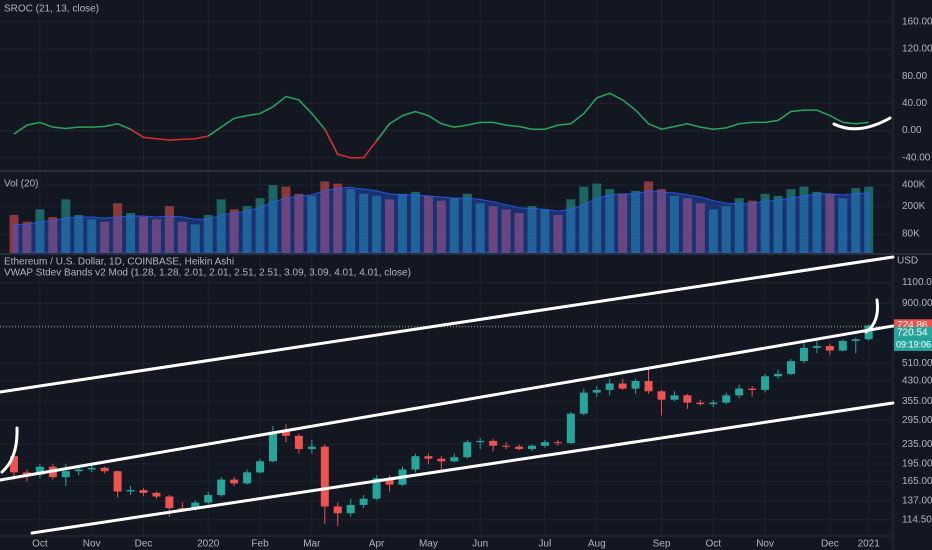 This screenshot has height=550, width=932. What do you see at coordinates (913, 344) in the screenshot?
I see `countdown-label: 09:19:06` at bounding box center [913, 344].